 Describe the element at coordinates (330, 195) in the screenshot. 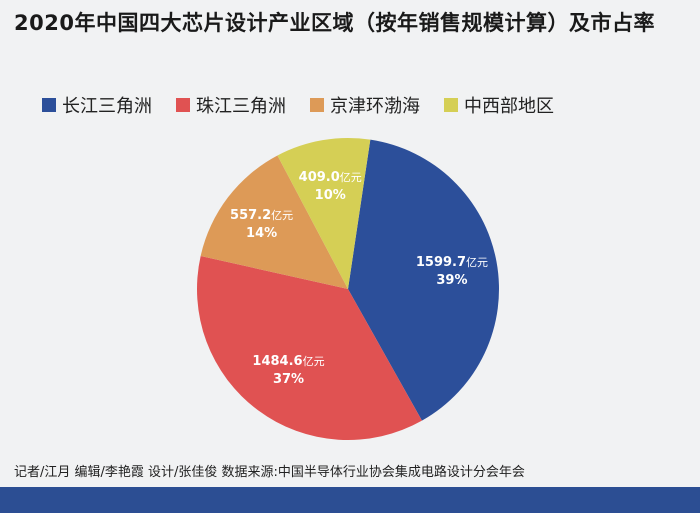

I see `slice-percent-label: 10%` at that location.